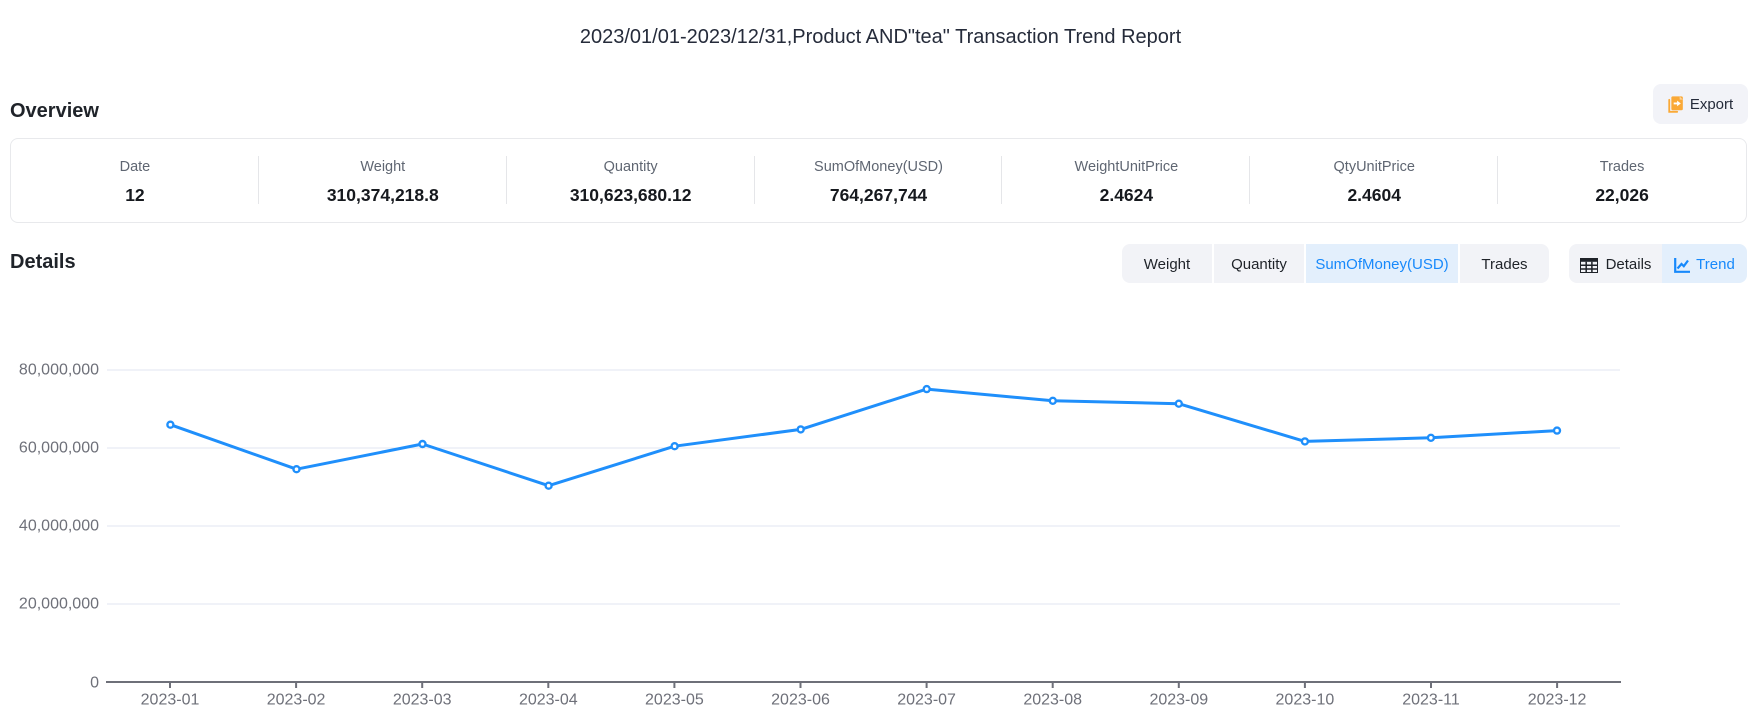  Describe the element at coordinates (674, 700) in the screenshot. I see `svg-text: 2023-05` at that location.